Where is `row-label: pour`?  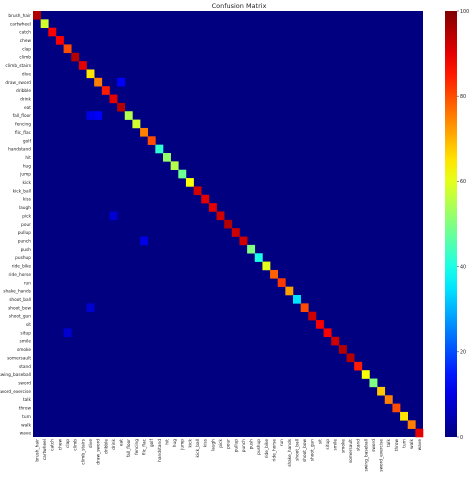
row-label: pour is located at coordinates (26, 225).